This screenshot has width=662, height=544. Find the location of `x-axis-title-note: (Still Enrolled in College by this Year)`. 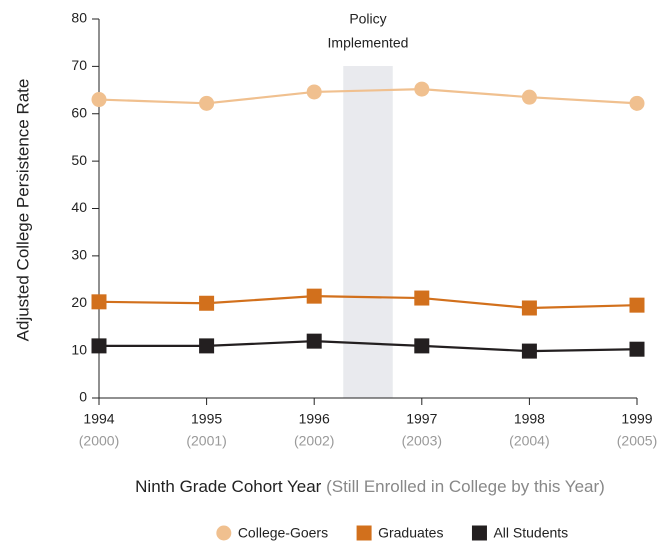

x-axis-title-note: (Still Enrolled in College by this Year) is located at coordinates (465, 486).